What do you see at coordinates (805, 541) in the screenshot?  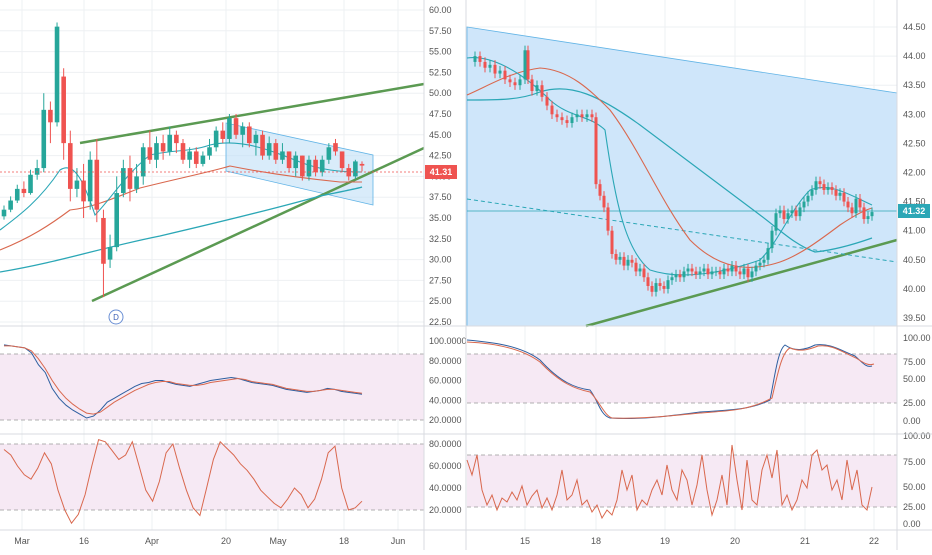 I see `right-time-tick: 21` at bounding box center [805, 541].